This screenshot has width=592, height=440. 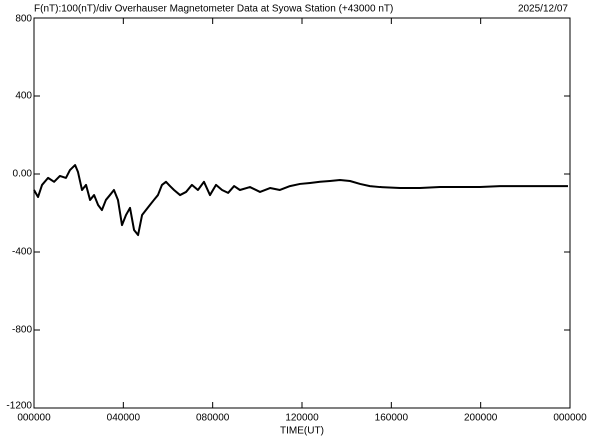 What do you see at coordinates (124, 418) in the screenshot?
I see `x-tick-label: 040000` at bounding box center [124, 418].